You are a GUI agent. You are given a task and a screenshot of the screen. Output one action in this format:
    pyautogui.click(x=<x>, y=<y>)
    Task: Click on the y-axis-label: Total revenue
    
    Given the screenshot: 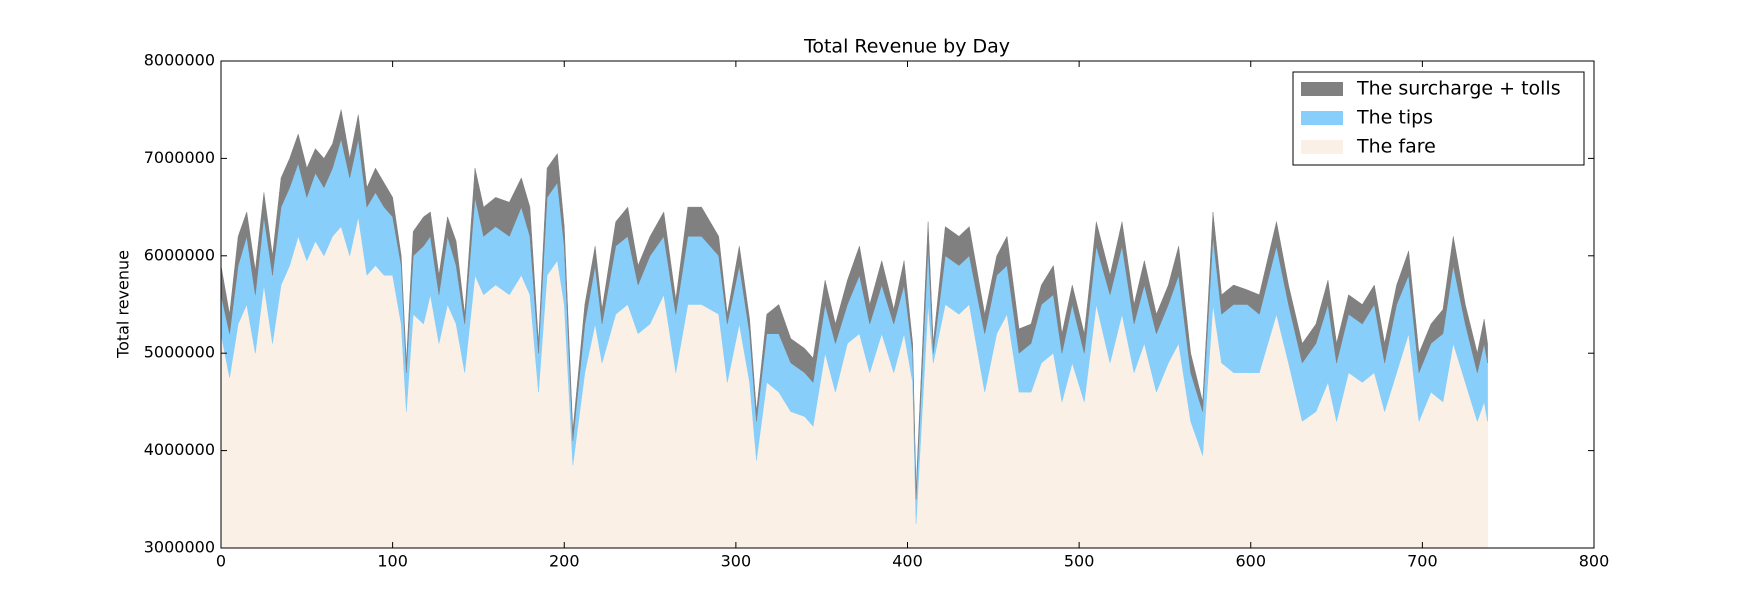 What is the action you would take?
    pyautogui.click(x=123, y=304)
    